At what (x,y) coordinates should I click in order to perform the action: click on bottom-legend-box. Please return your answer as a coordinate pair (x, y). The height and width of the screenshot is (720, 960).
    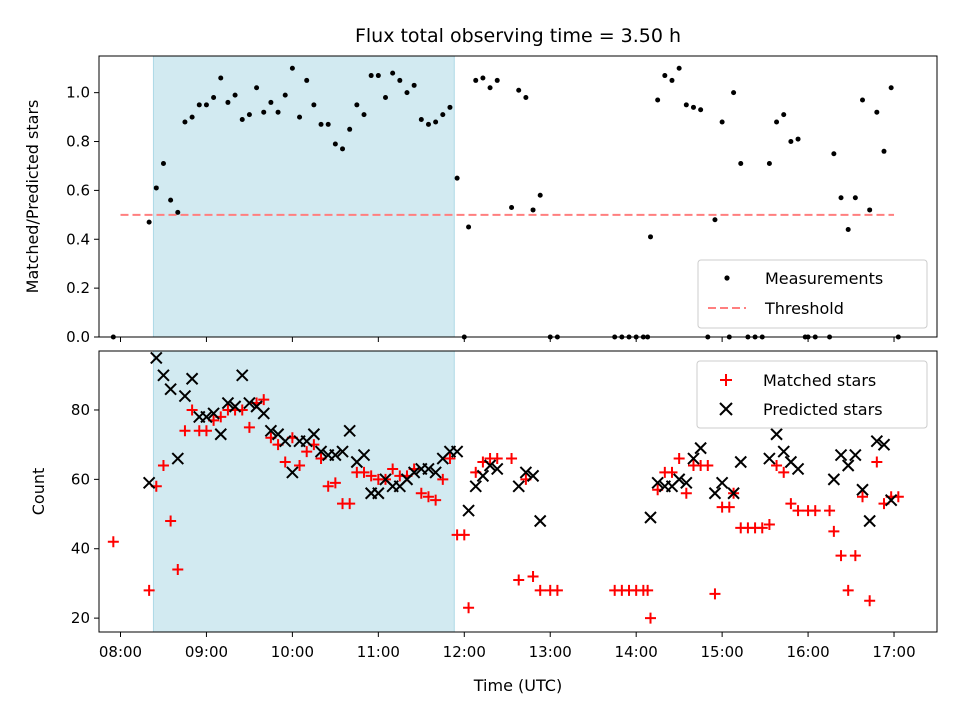
    Looking at the image, I should click on (812, 394).